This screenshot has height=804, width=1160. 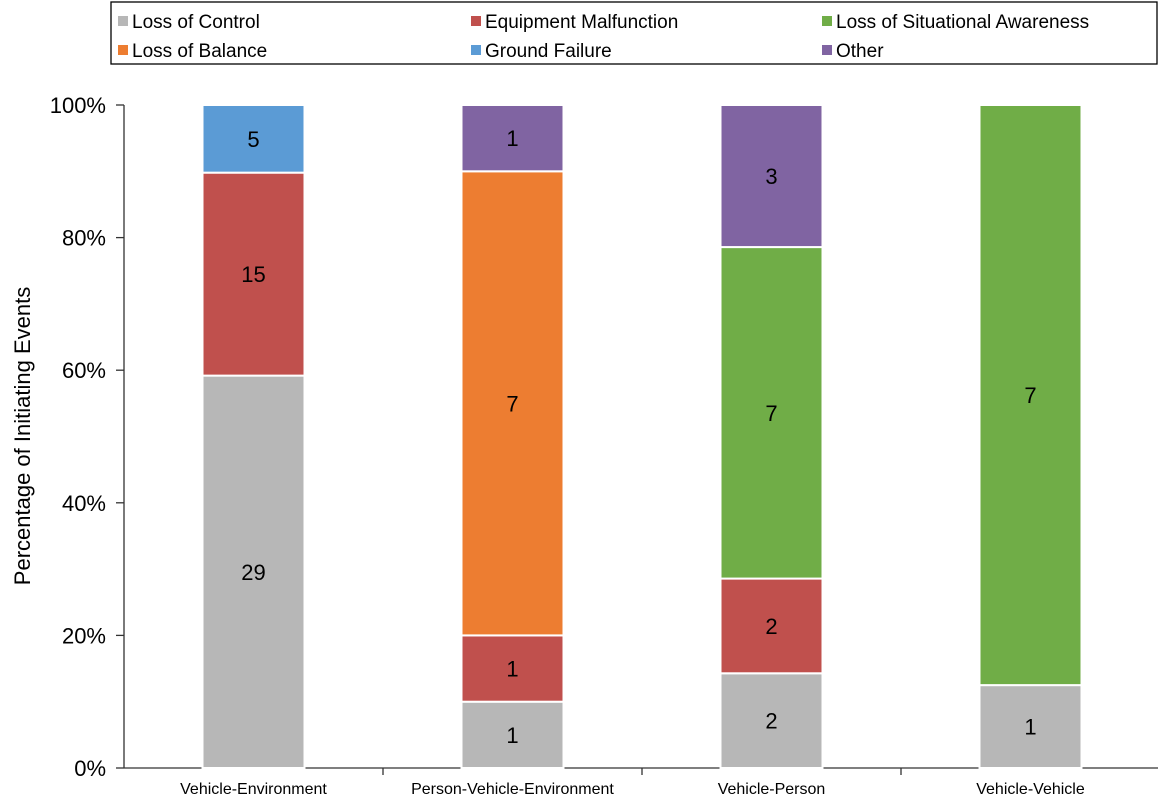 I want to click on legend-entry: Loss of Balance, so click(x=199, y=51).